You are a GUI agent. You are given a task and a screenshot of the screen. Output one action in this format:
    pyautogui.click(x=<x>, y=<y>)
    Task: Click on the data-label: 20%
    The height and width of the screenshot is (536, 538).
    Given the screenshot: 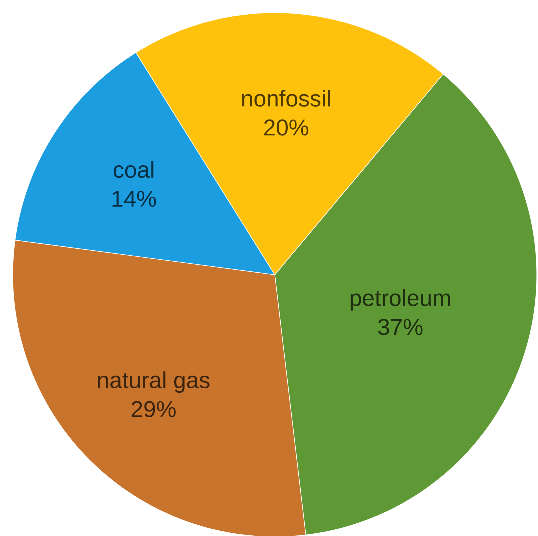 What is the action you would take?
    pyautogui.click(x=286, y=128)
    